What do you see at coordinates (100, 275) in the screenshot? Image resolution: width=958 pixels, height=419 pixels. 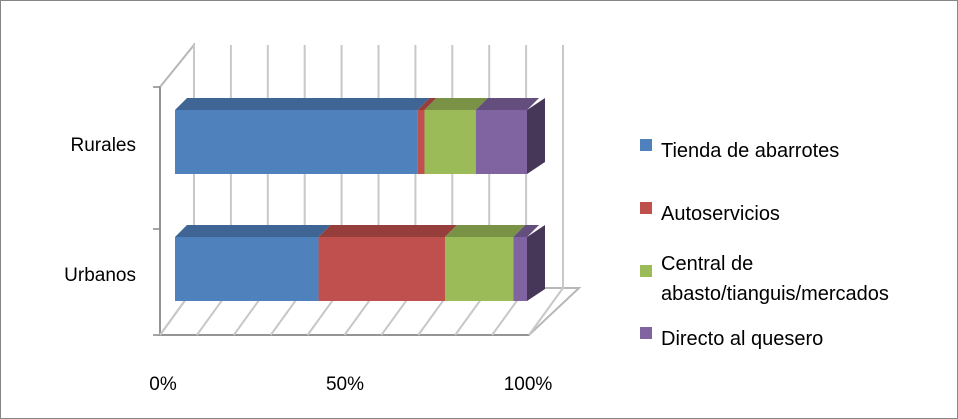 I see `y-tick-label: Urbanos` at bounding box center [100, 275].